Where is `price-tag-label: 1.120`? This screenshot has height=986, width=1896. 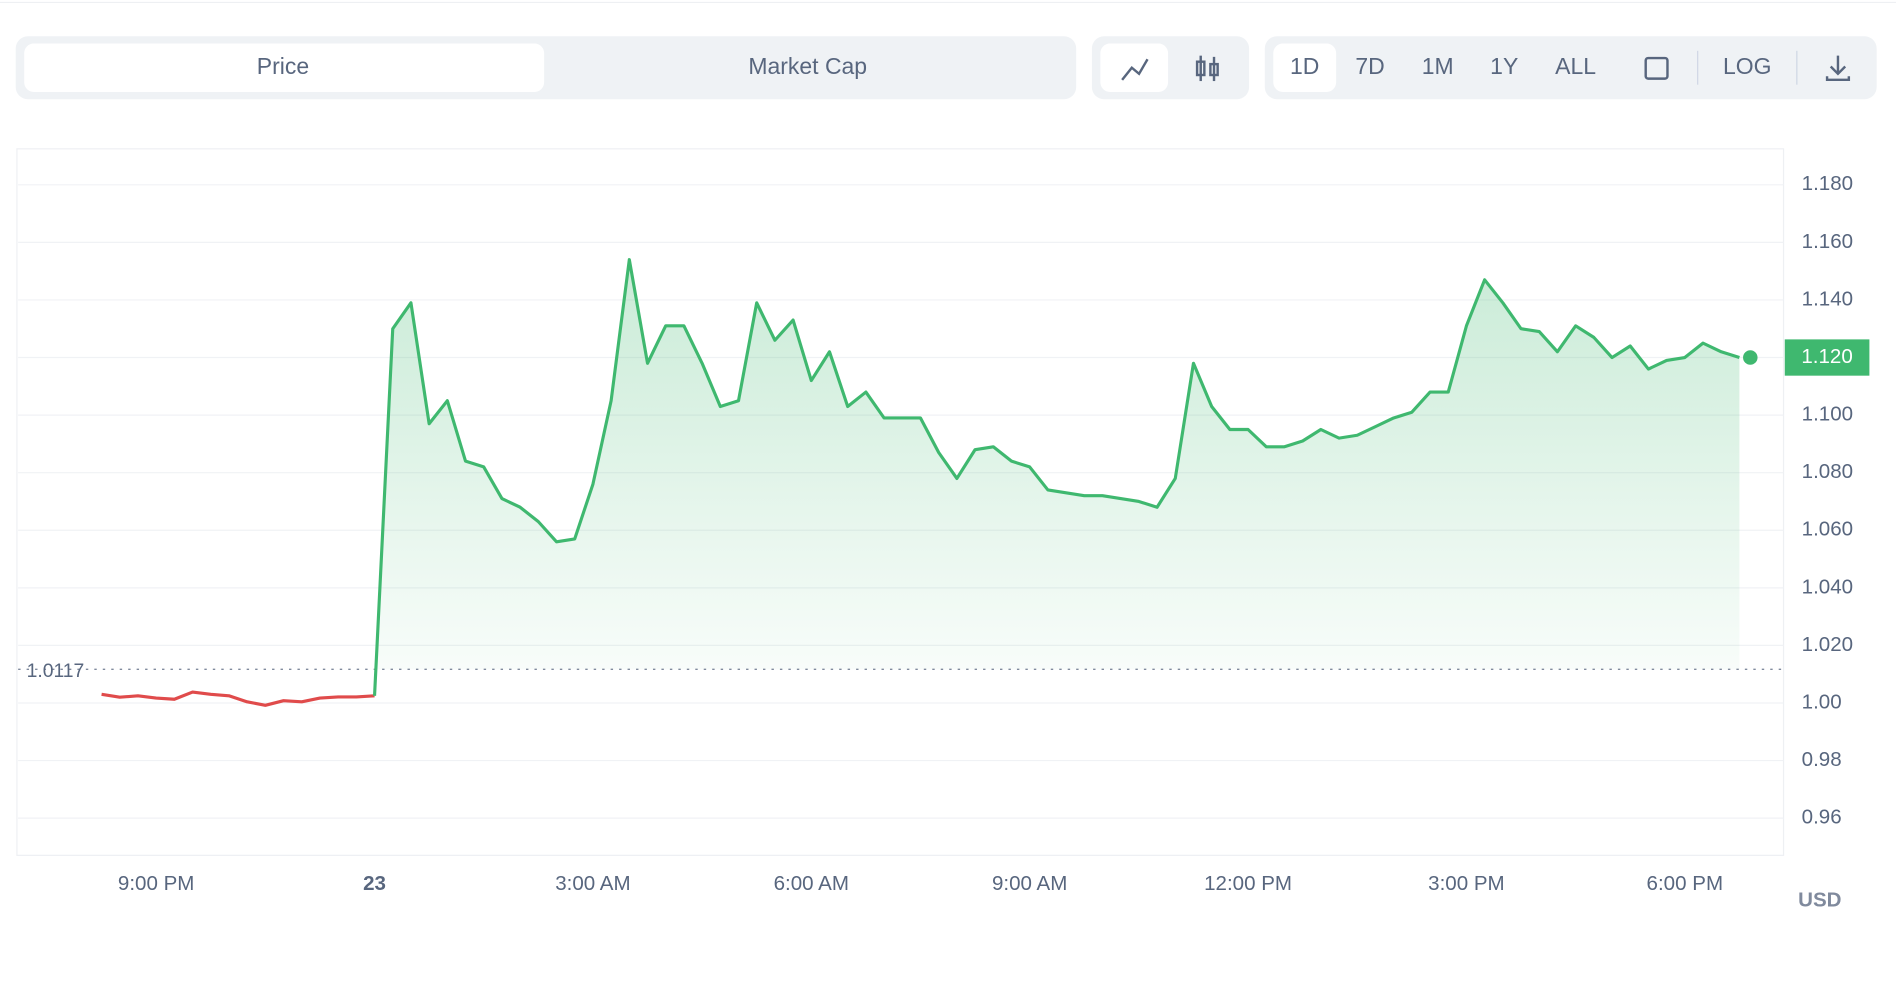 price-tag-label: 1.120 is located at coordinates (1826, 356).